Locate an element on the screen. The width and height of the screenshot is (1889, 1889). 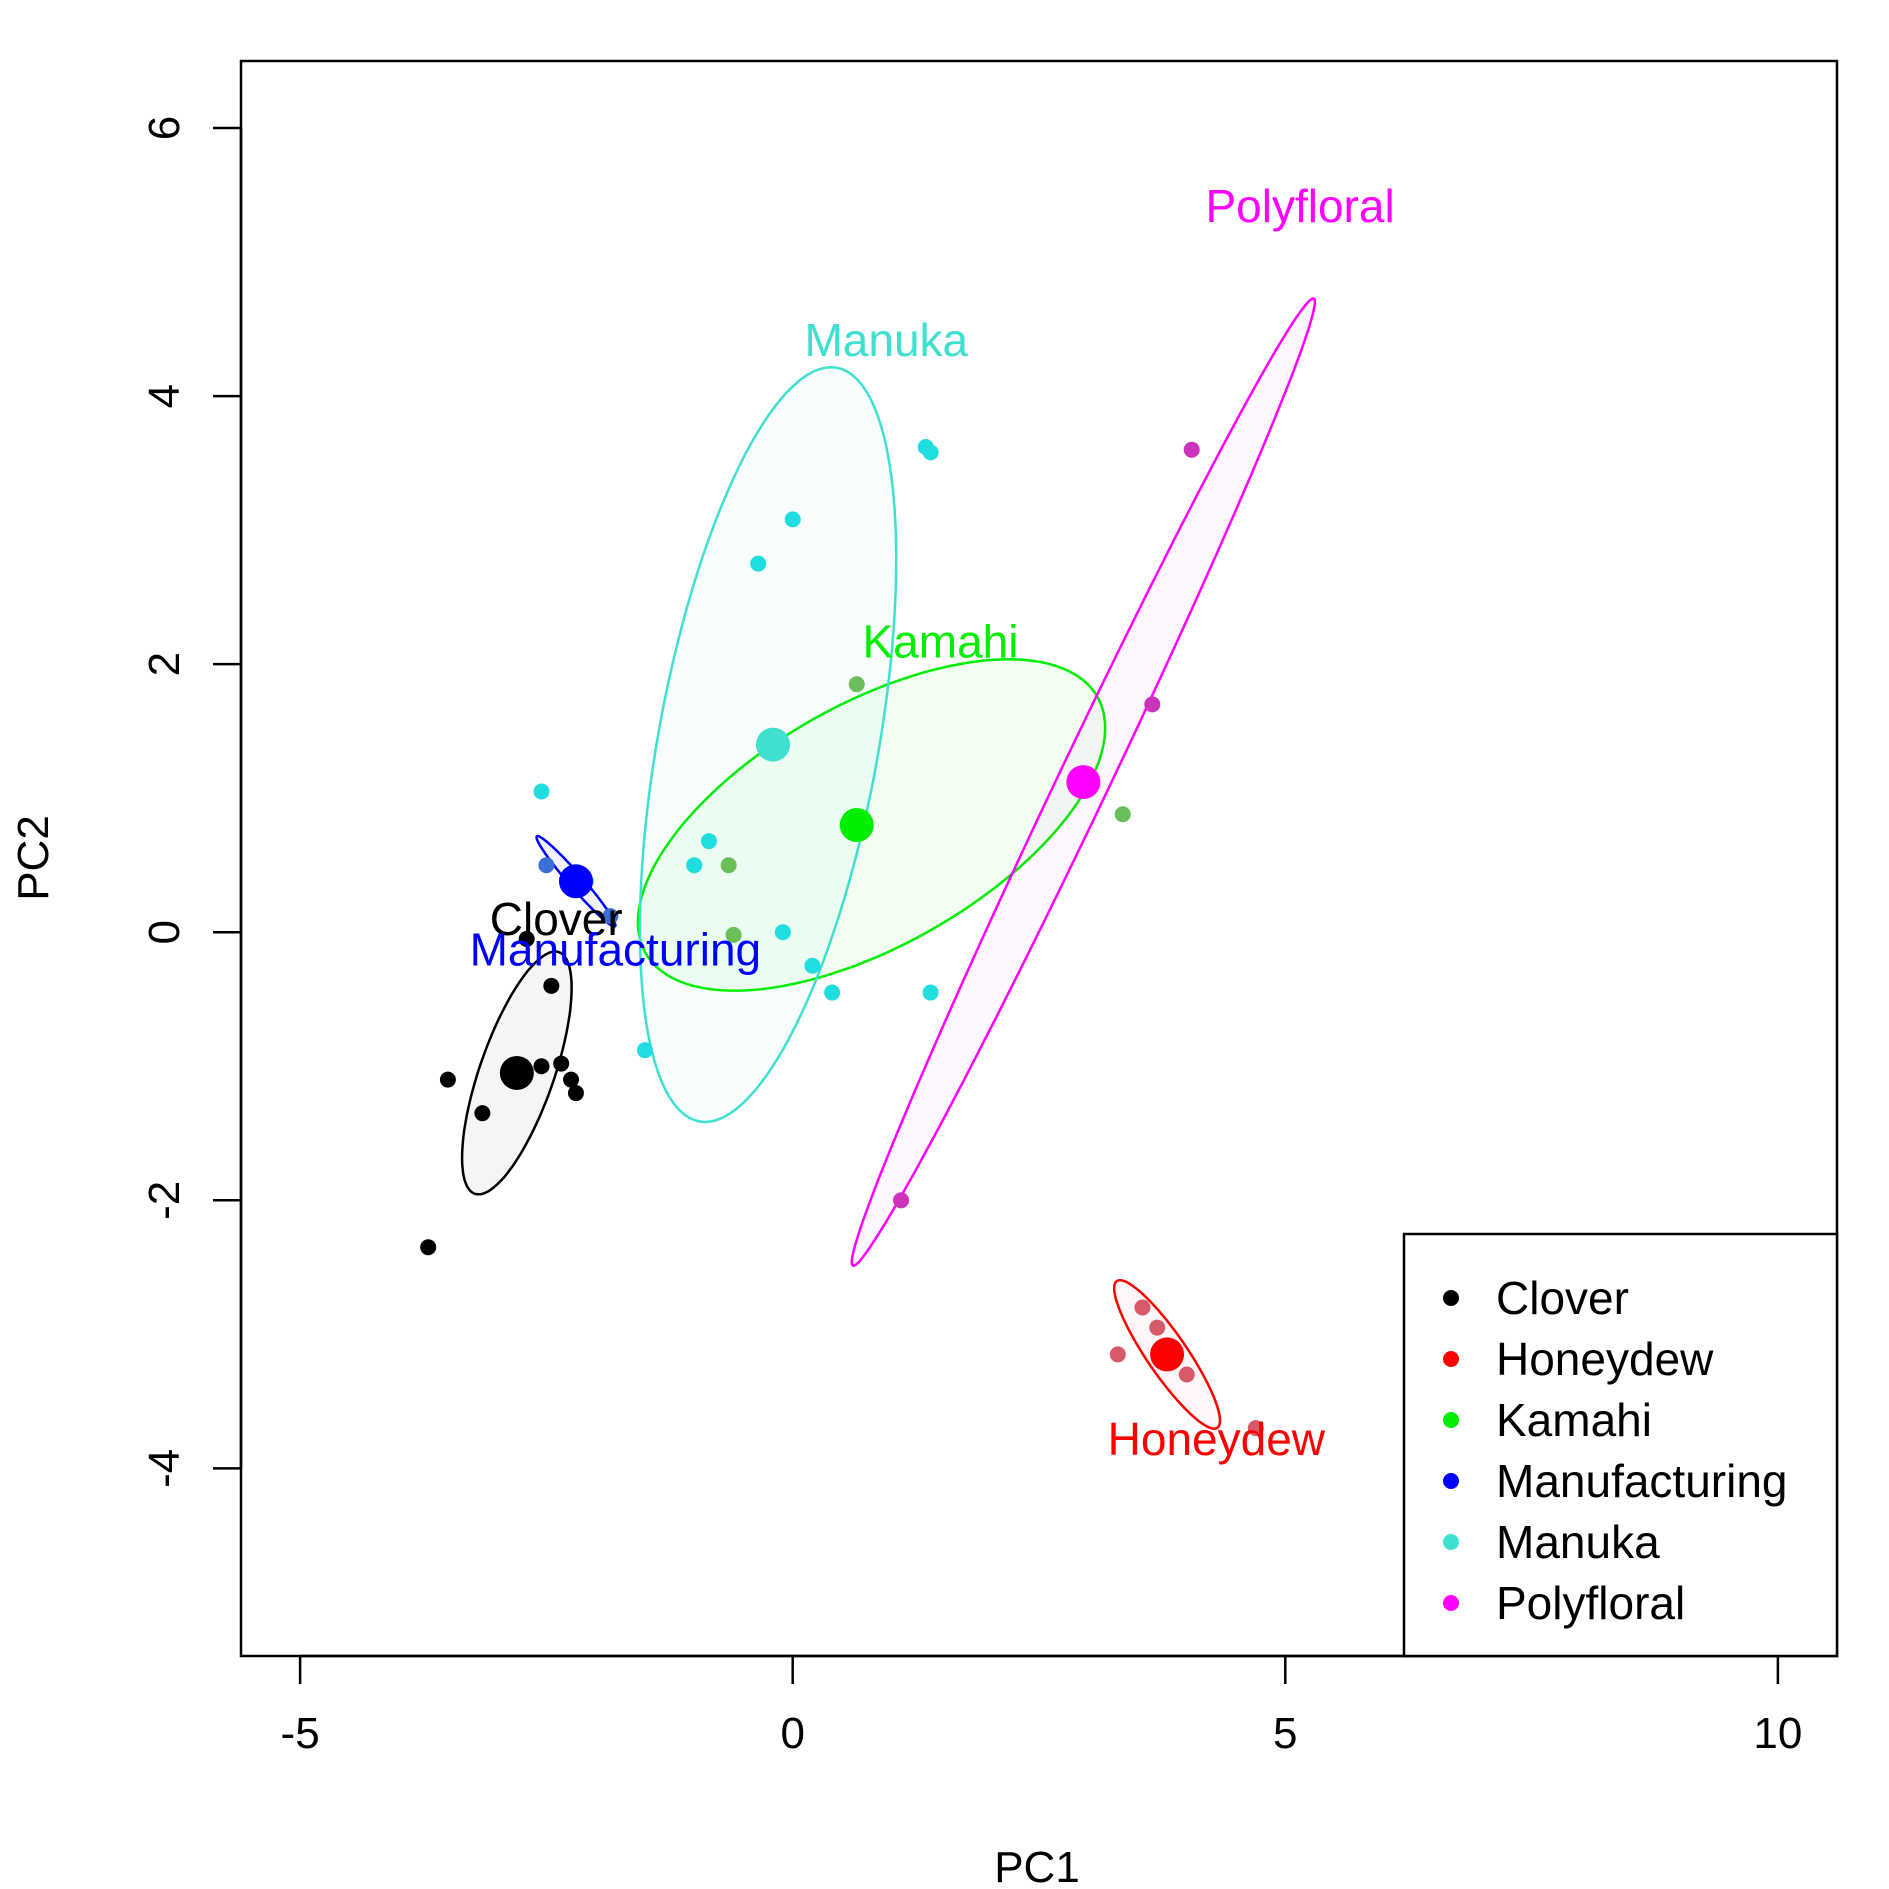
kamahi-centroid is located at coordinates (856, 824).